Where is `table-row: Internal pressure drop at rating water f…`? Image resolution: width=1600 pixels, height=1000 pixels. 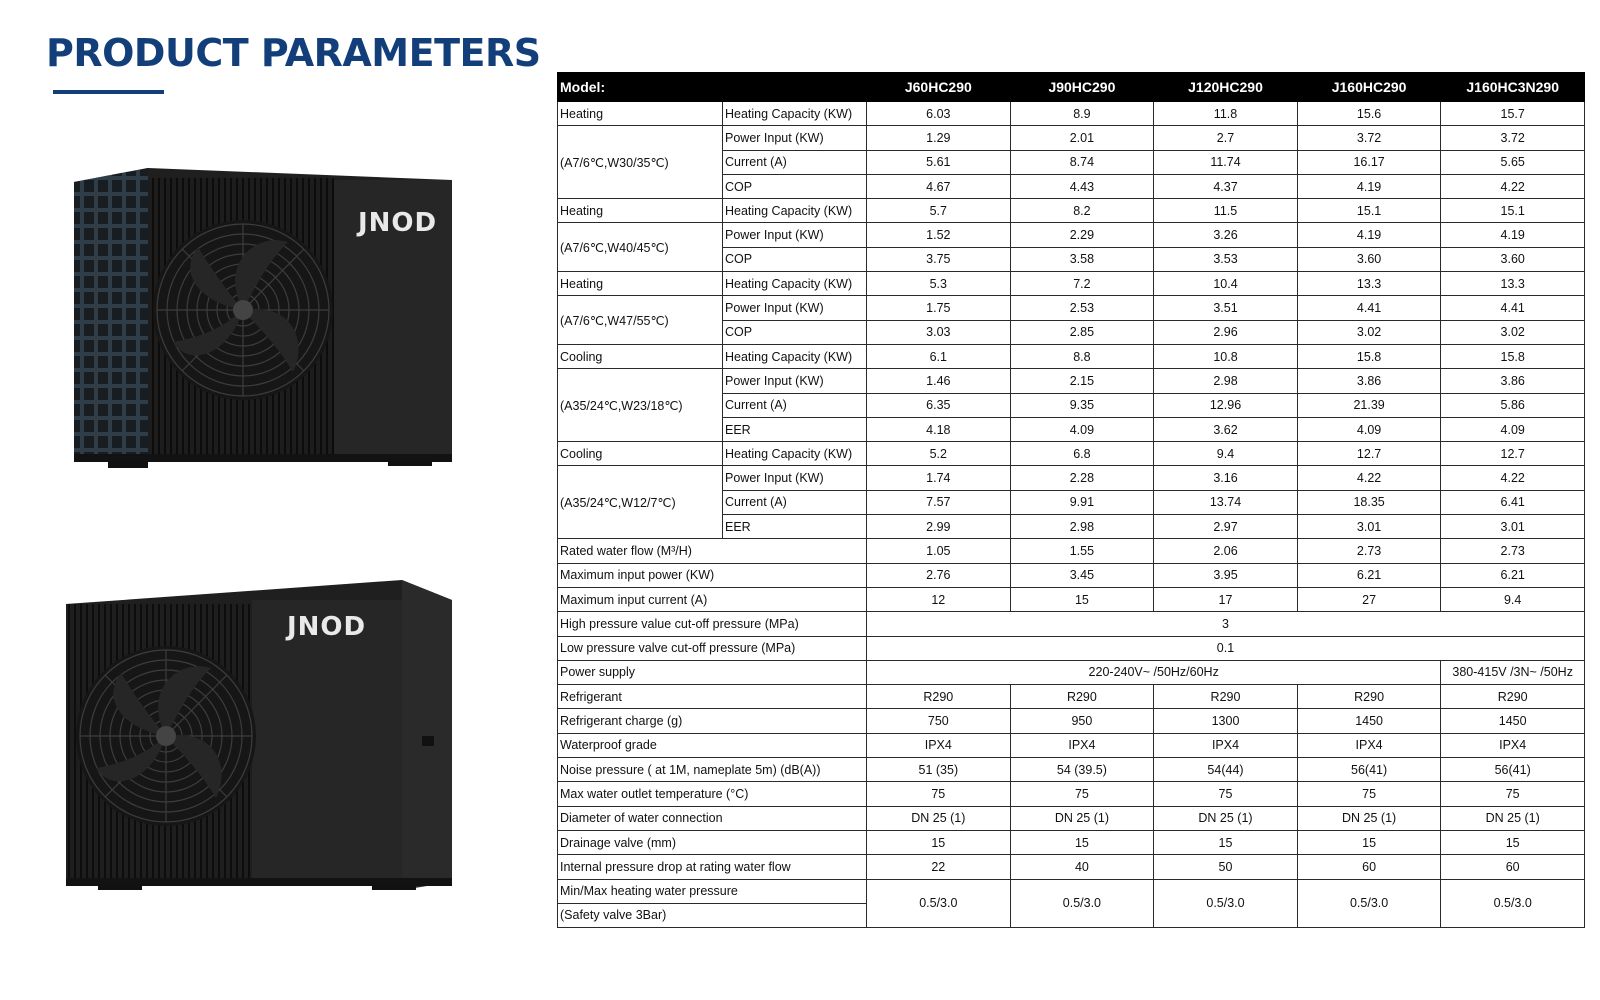
table-row: Internal pressure drop at rating water f… is located at coordinates (1070, 867).